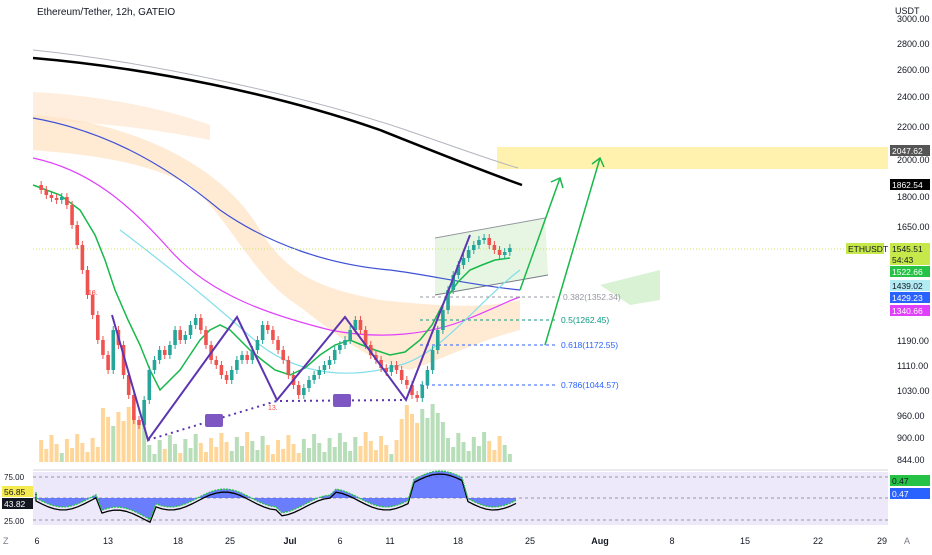 The width and height of the screenshot is (932, 555). I want to click on date-tick: 18, so click(458, 541).